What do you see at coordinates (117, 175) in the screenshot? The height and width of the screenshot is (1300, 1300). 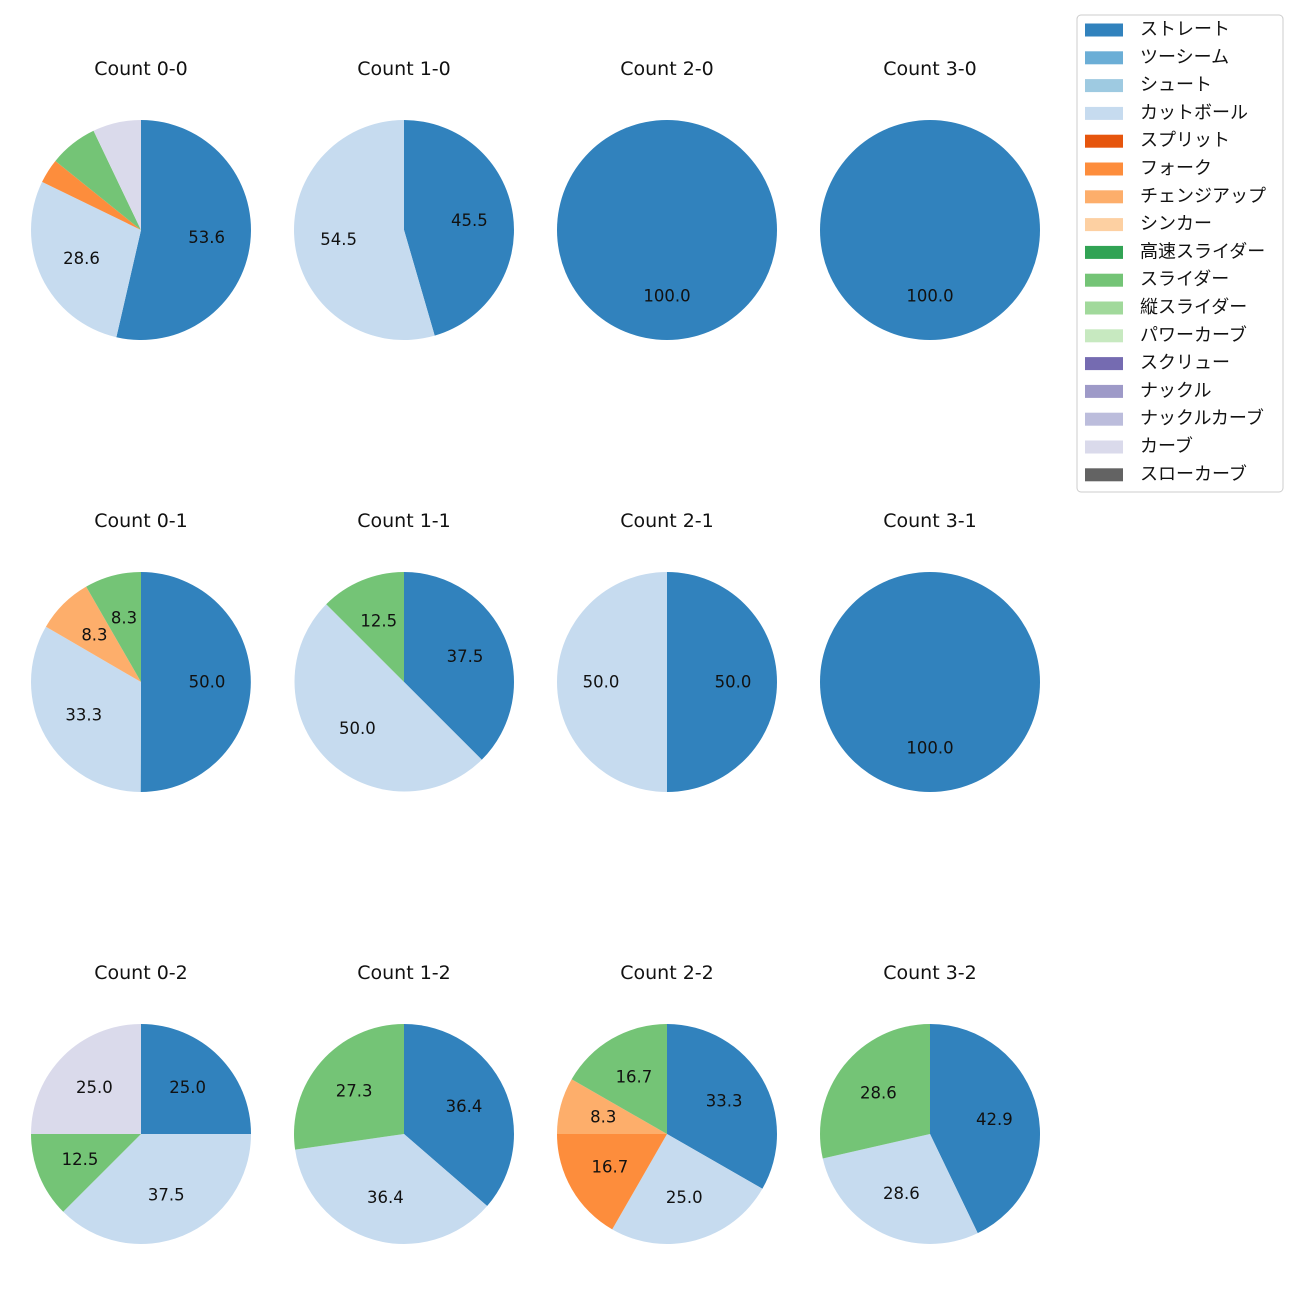 I see `pie-slice-カーブ` at bounding box center [117, 175].